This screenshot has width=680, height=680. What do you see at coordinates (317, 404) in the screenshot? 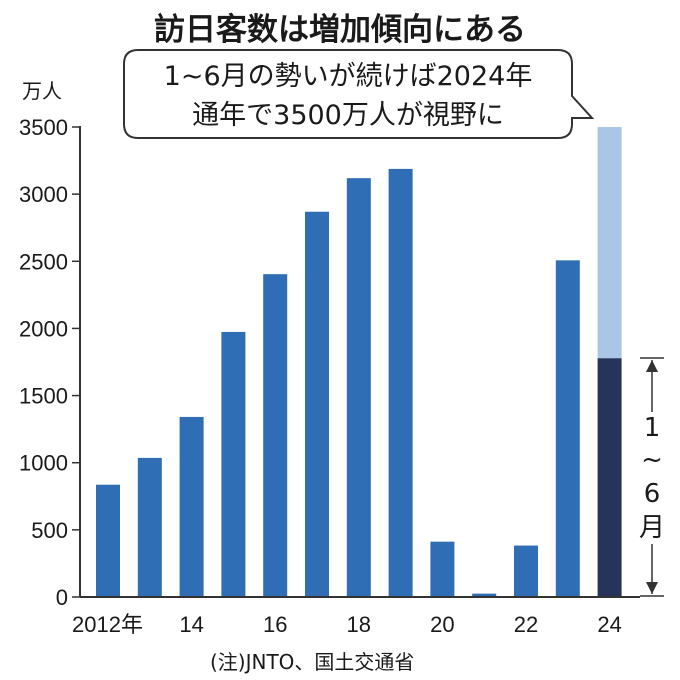
I see `bar-2017` at bounding box center [317, 404].